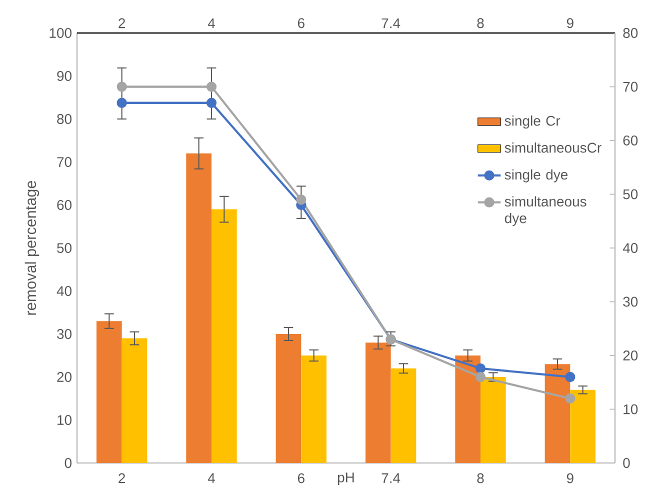 The height and width of the screenshot is (492, 648). Describe the element at coordinates (64, 205) in the screenshot. I see `y-tick-label: 60` at that location.